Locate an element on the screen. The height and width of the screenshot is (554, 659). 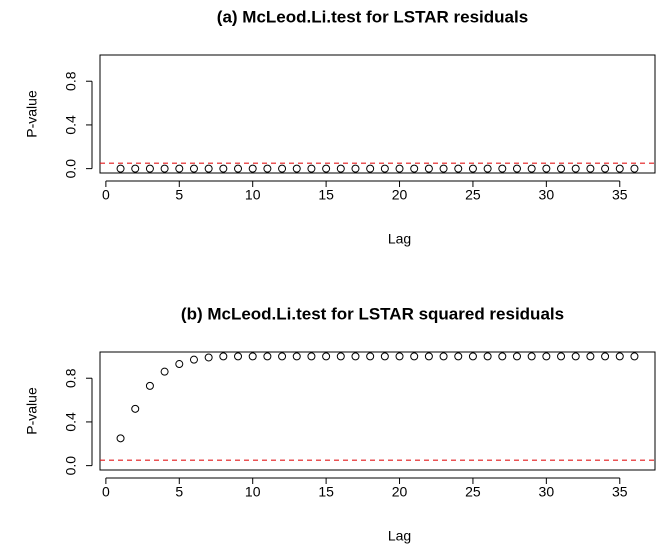
chart-title: (a) McLeod.Li.test for LSTAR residuals is located at coordinates (372, 16).